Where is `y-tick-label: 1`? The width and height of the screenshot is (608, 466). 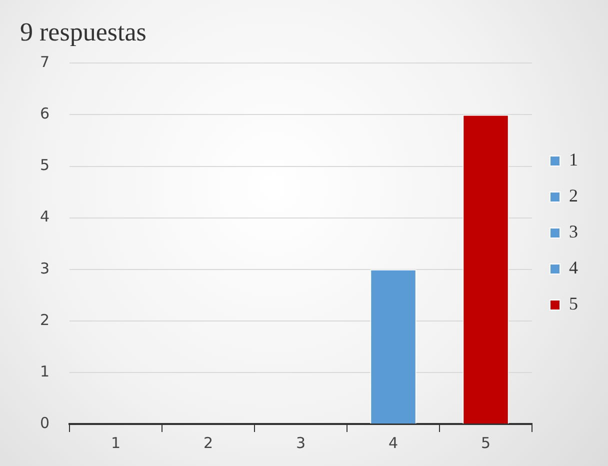
y-tick-label: 1 is located at coordinates (45, 371).